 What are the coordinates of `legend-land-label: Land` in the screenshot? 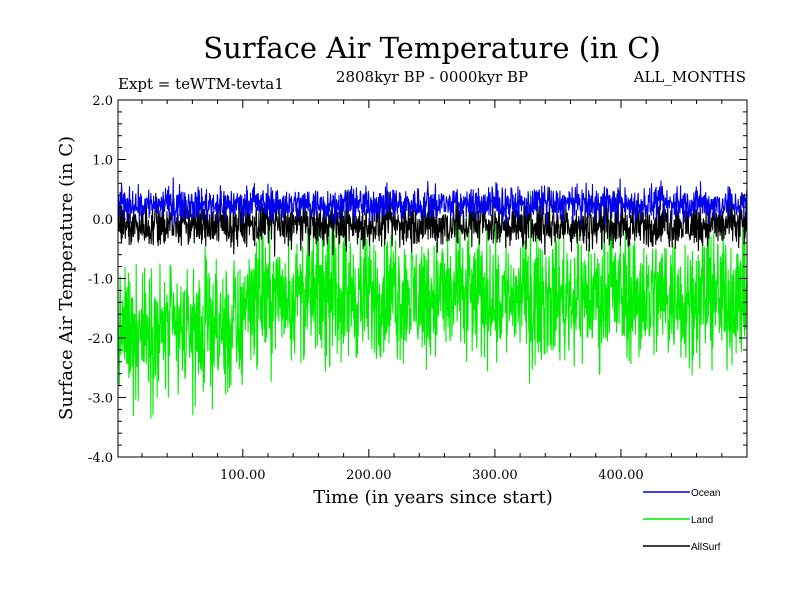 It's located at (702, 520).